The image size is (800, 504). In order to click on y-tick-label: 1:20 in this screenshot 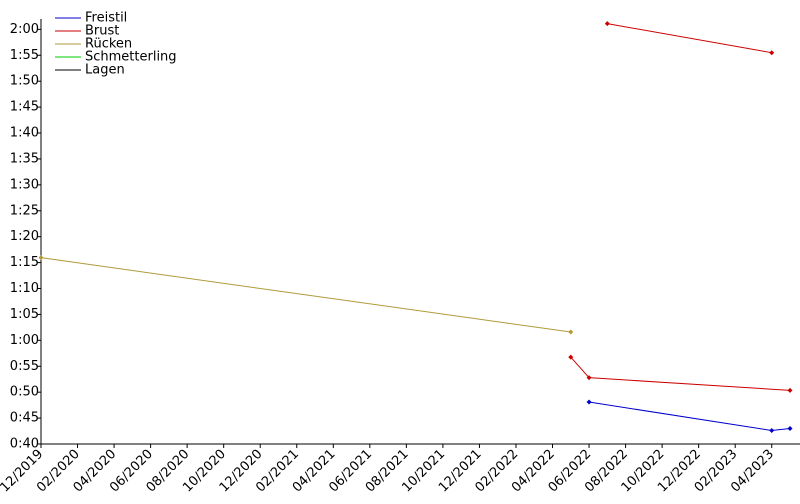, I will do `click(24, 236)`.